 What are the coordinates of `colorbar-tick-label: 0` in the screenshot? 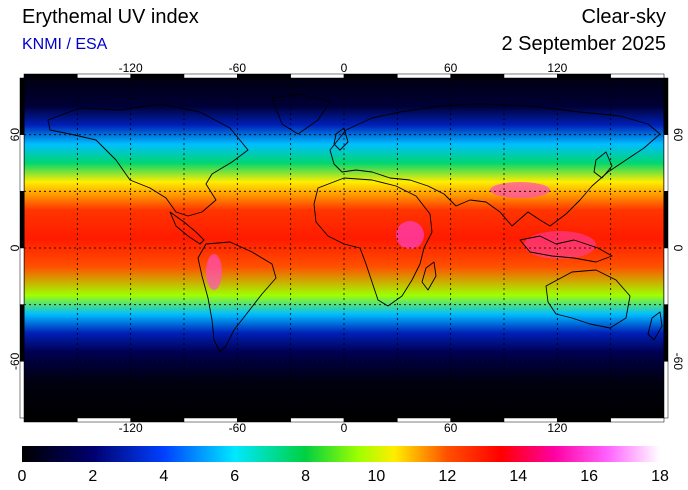 It's located at (22, 476).